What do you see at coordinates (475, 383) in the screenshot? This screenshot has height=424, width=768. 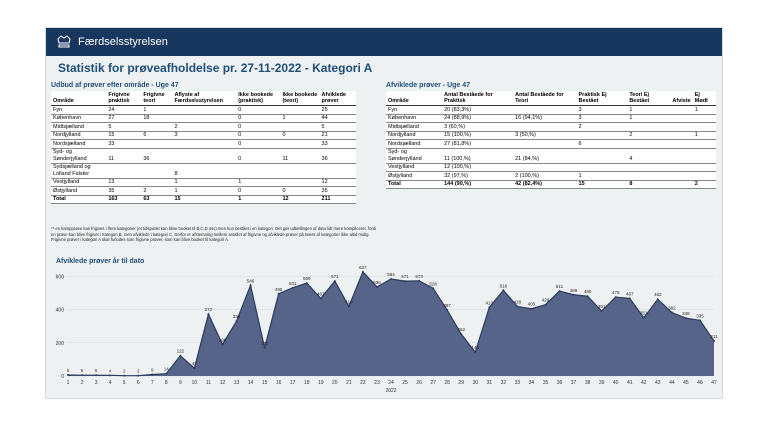 I see `x-tick-label: 30` at bounding box center [475, 383].